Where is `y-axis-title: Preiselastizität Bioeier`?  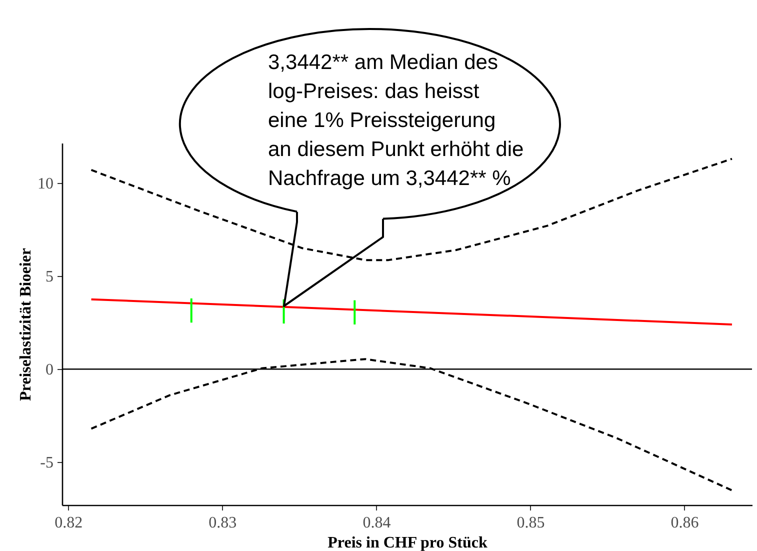
y-axis-title: Preiselastizität Bioeier is located at coordinates (26, 324).